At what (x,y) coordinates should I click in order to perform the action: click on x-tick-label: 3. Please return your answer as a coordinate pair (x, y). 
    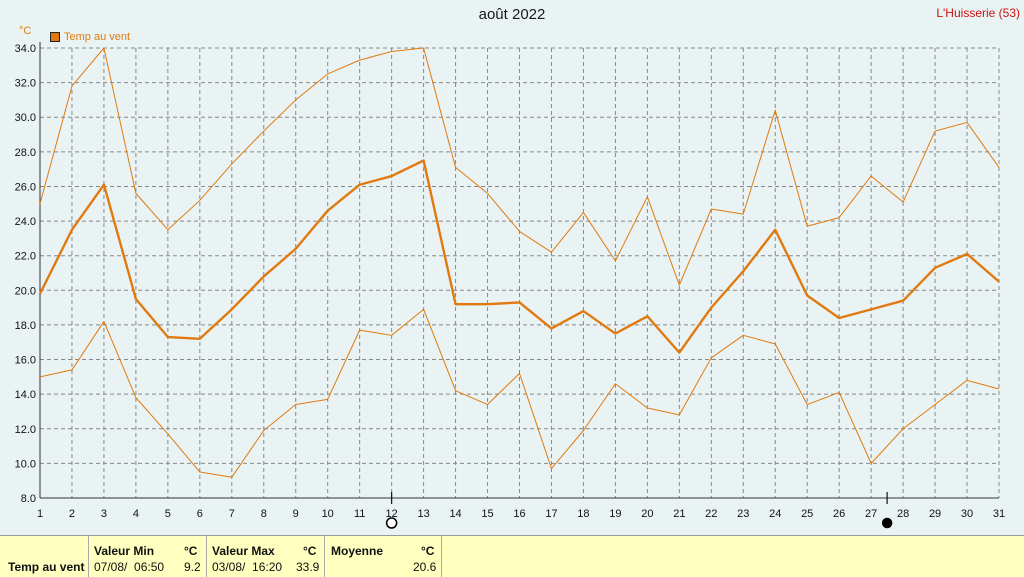
    Looking at the image, I should click on (104, 514).